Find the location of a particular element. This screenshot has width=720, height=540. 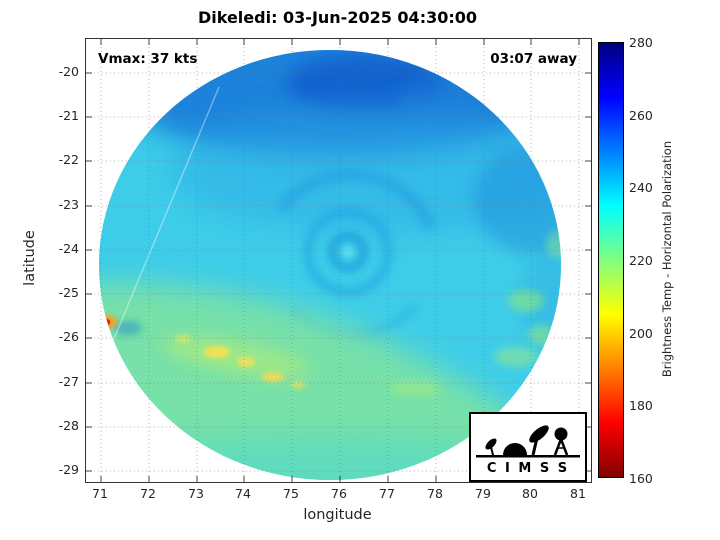

y-tick-label: -27 is located at coordinates (68, 381).